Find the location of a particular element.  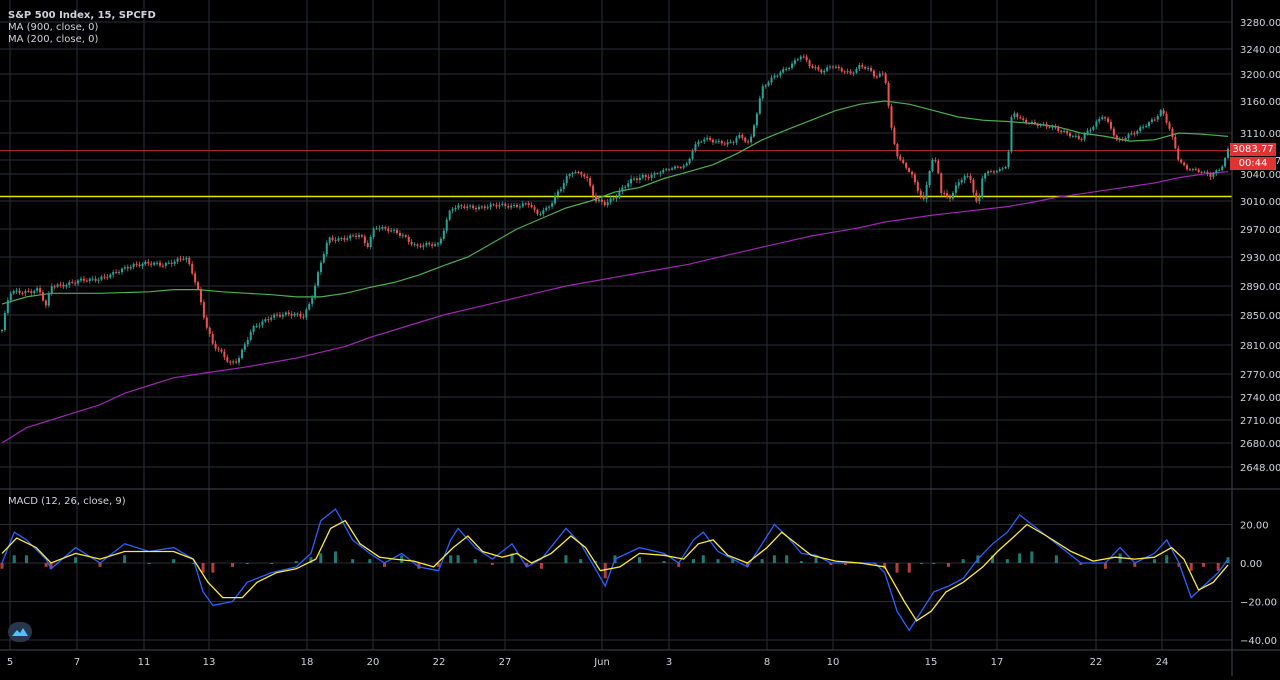

signal-line is located at coordinates (615, 570).